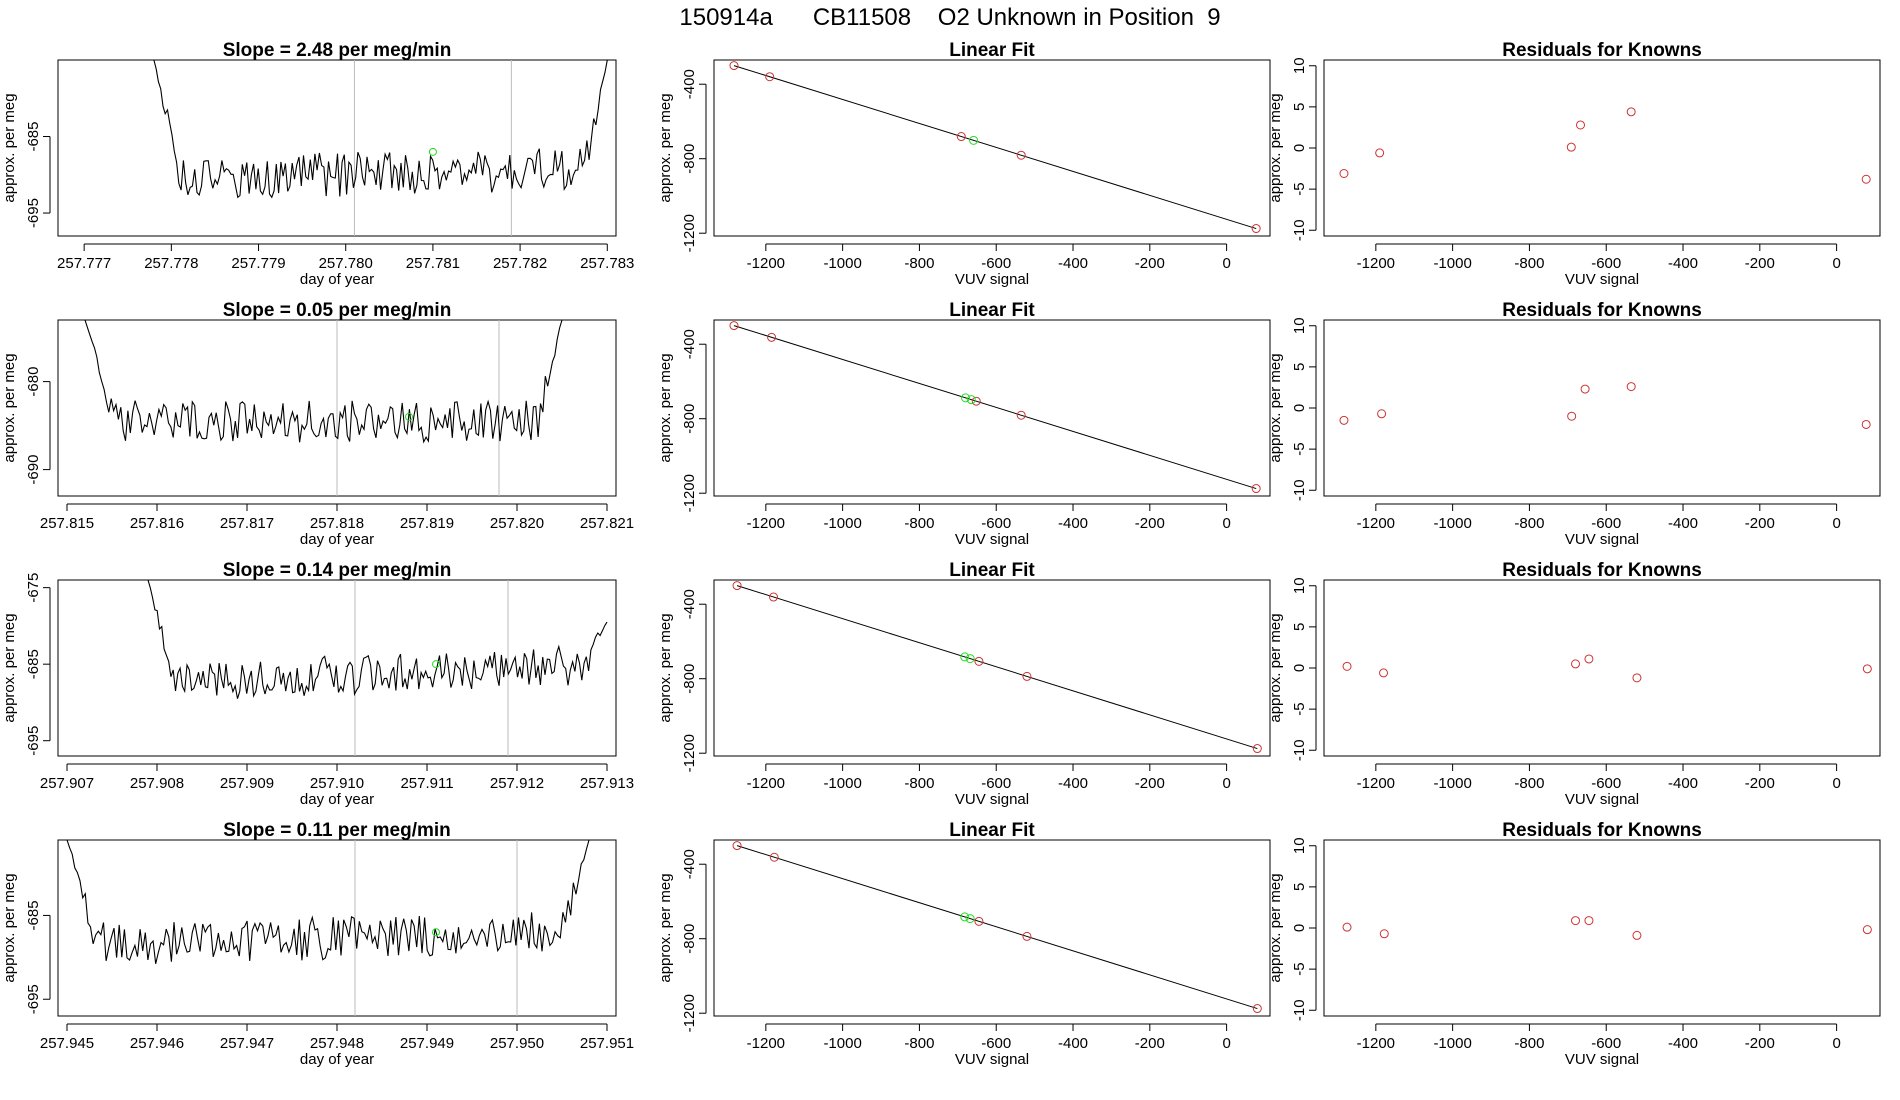 This screenshot has height=1100, width=1900. I want to click on x-tick-label: 257.948, so click(337, 1043).